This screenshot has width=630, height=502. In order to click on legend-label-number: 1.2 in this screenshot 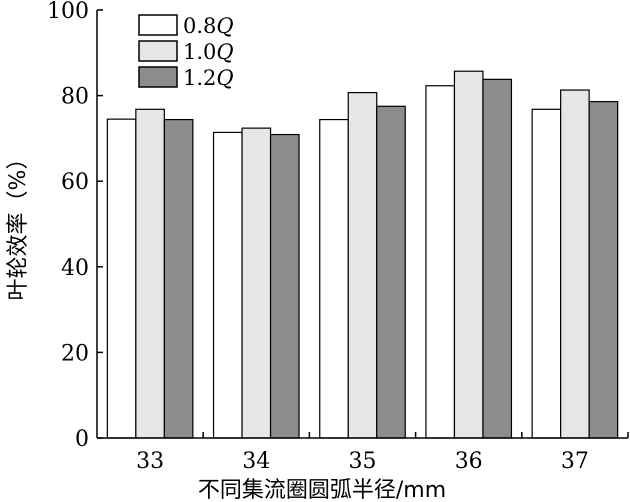, I will do `click(199, 78)`.